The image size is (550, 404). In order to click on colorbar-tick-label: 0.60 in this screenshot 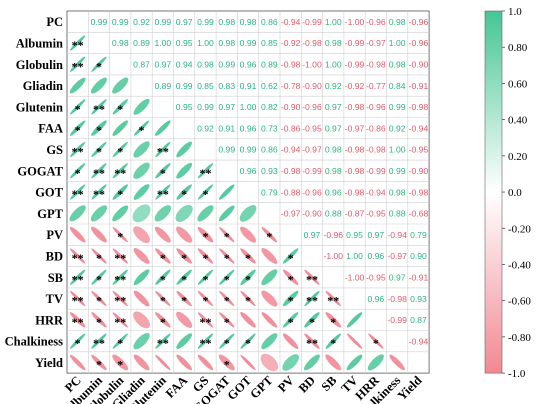, I will do `click(518, 84)`.